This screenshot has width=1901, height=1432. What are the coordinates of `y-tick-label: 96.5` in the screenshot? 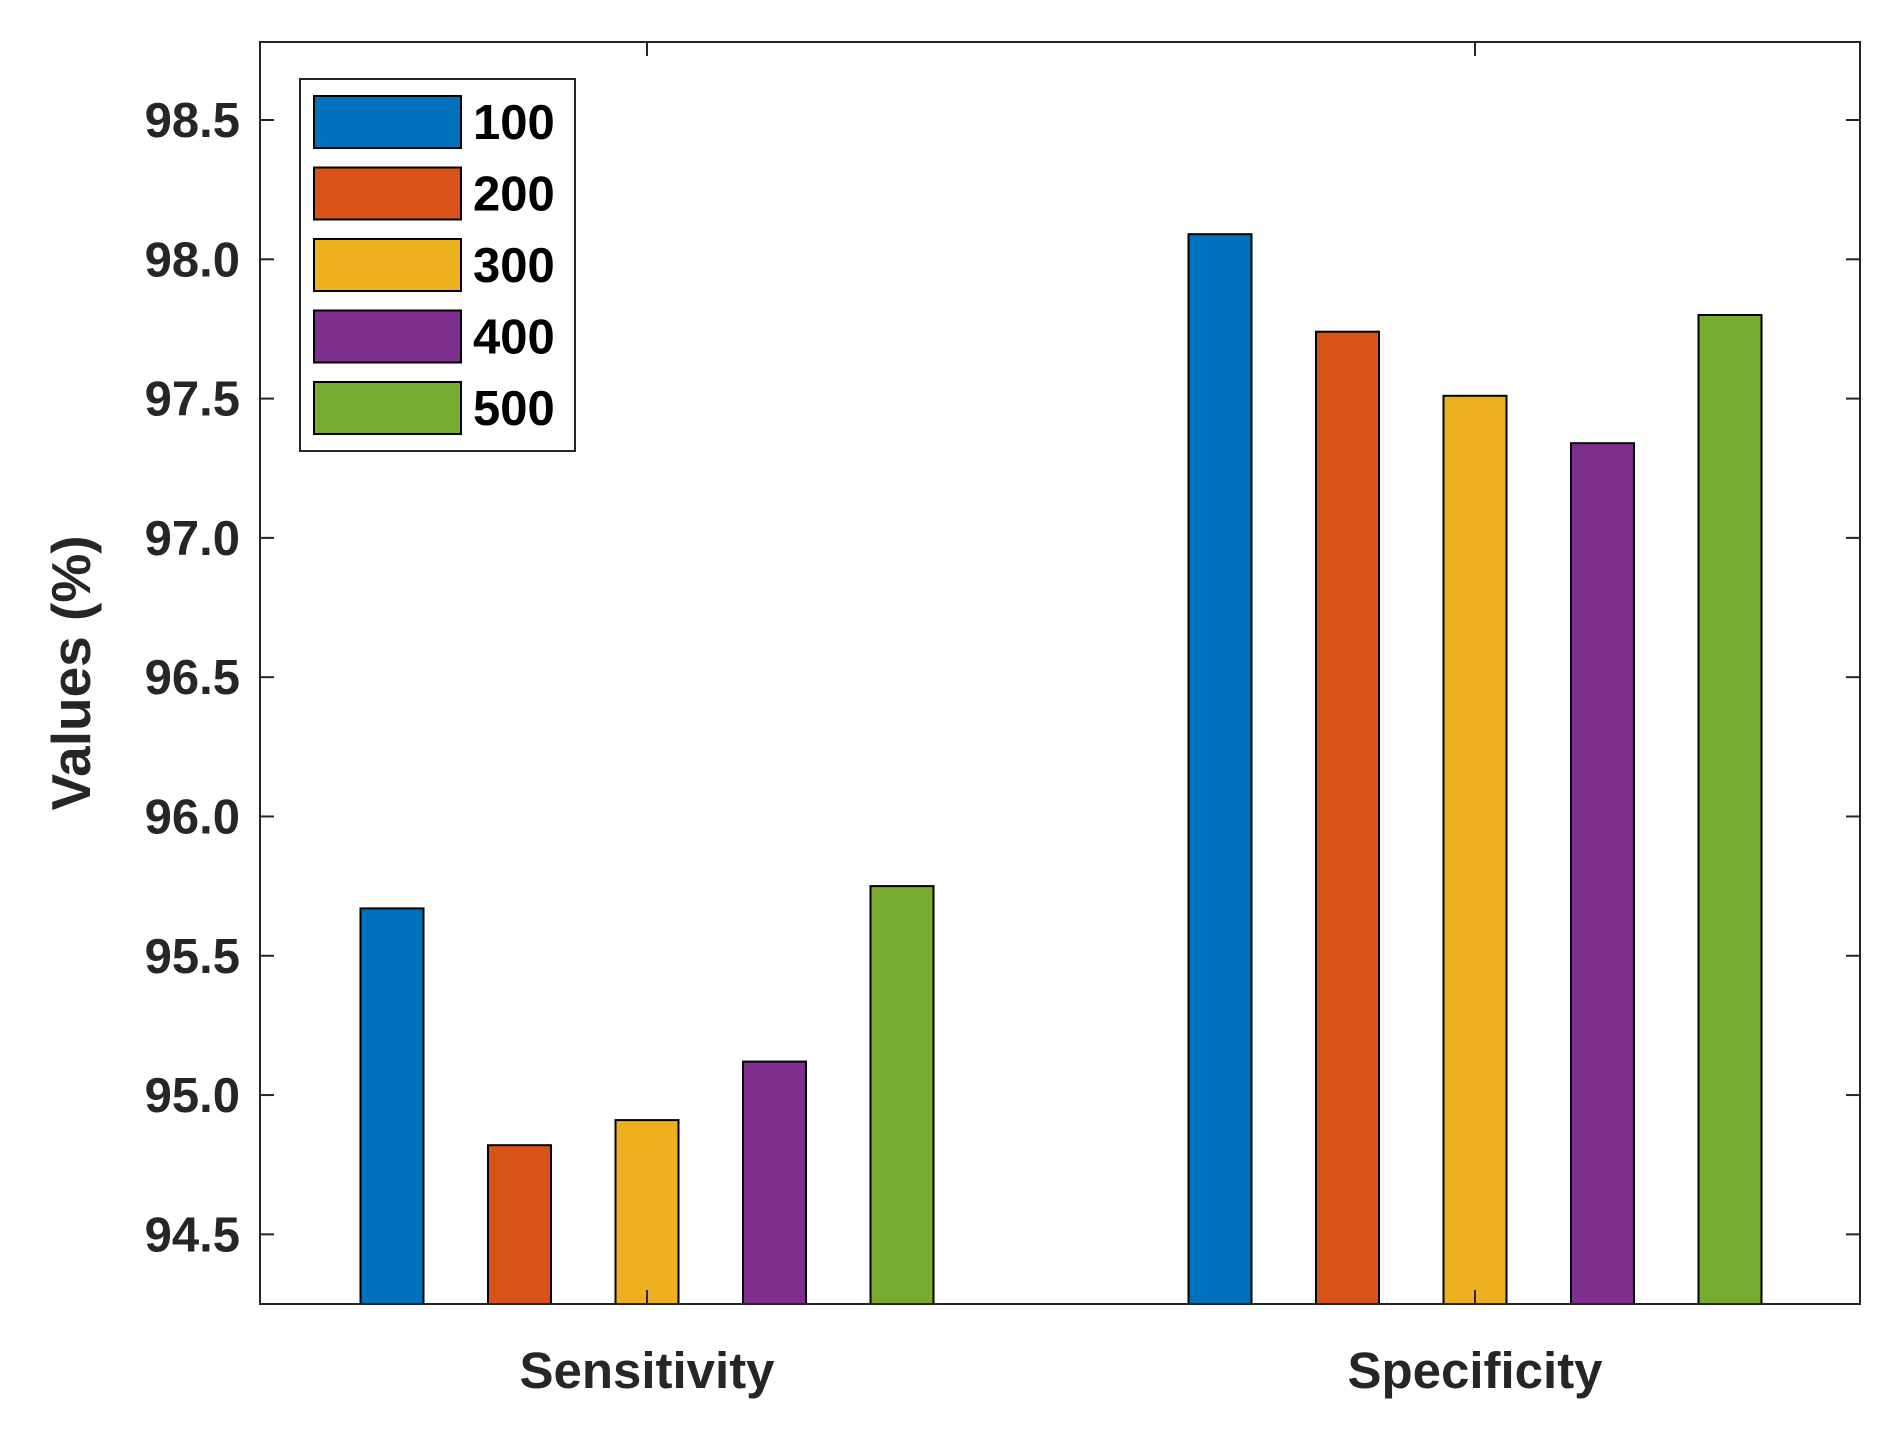 It's located at (192, 678).